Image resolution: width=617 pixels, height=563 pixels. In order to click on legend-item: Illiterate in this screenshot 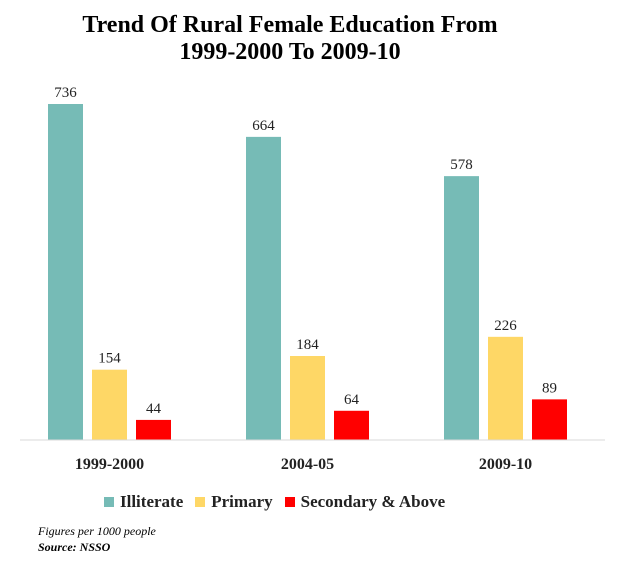, I will do `click(143, 502)`.